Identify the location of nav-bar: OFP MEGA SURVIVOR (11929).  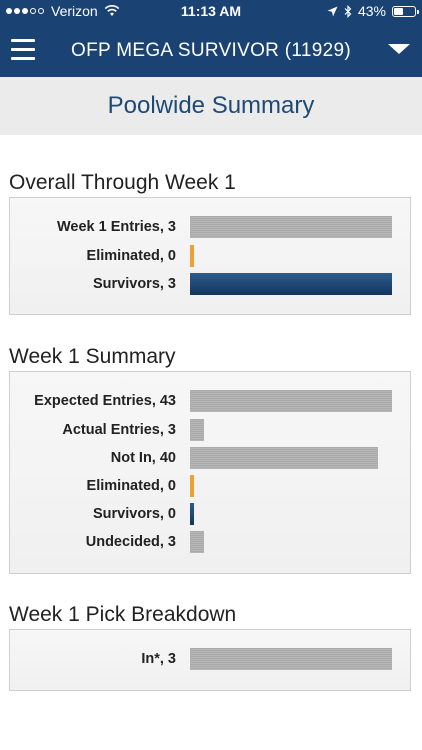
(211, 50).